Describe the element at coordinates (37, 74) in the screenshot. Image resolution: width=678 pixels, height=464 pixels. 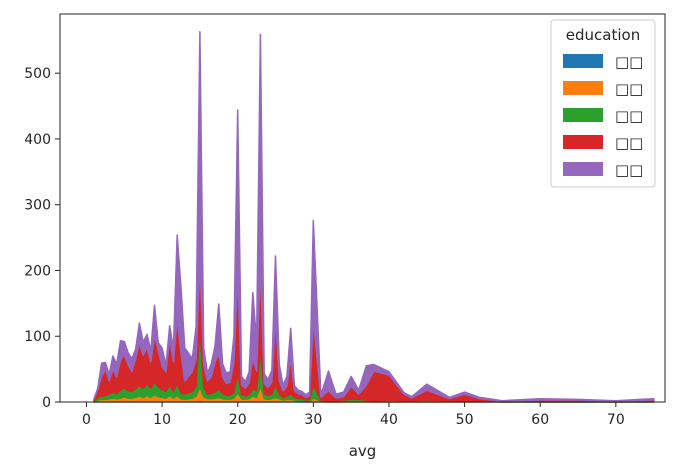
I see `y-tick-label: 500` at that location.